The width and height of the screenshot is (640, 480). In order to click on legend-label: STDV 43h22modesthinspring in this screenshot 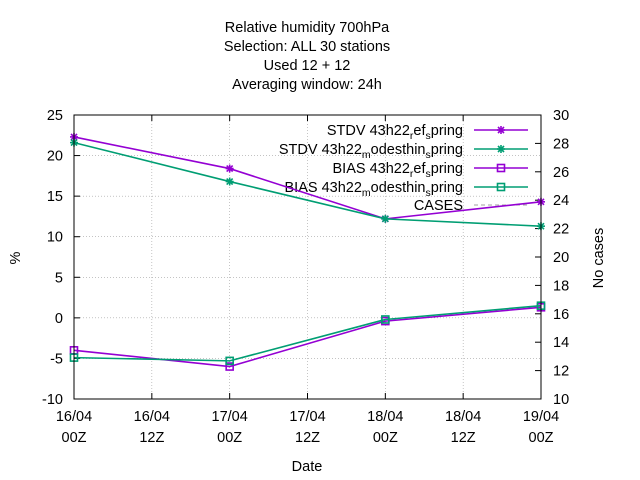, I will do `click(371, 151)`.